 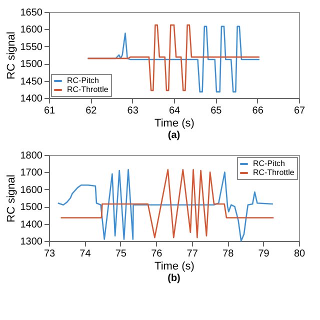 I want to click on y-tick-label: 1650, so click(x=31, y=13).